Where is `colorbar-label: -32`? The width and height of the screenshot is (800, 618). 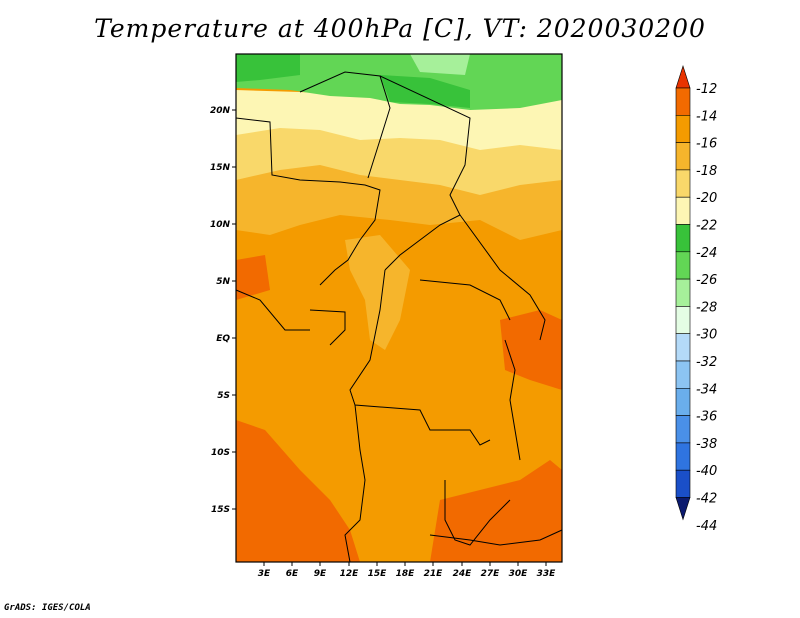 colorbar-label: -32 is located at coordinates (706, 362).